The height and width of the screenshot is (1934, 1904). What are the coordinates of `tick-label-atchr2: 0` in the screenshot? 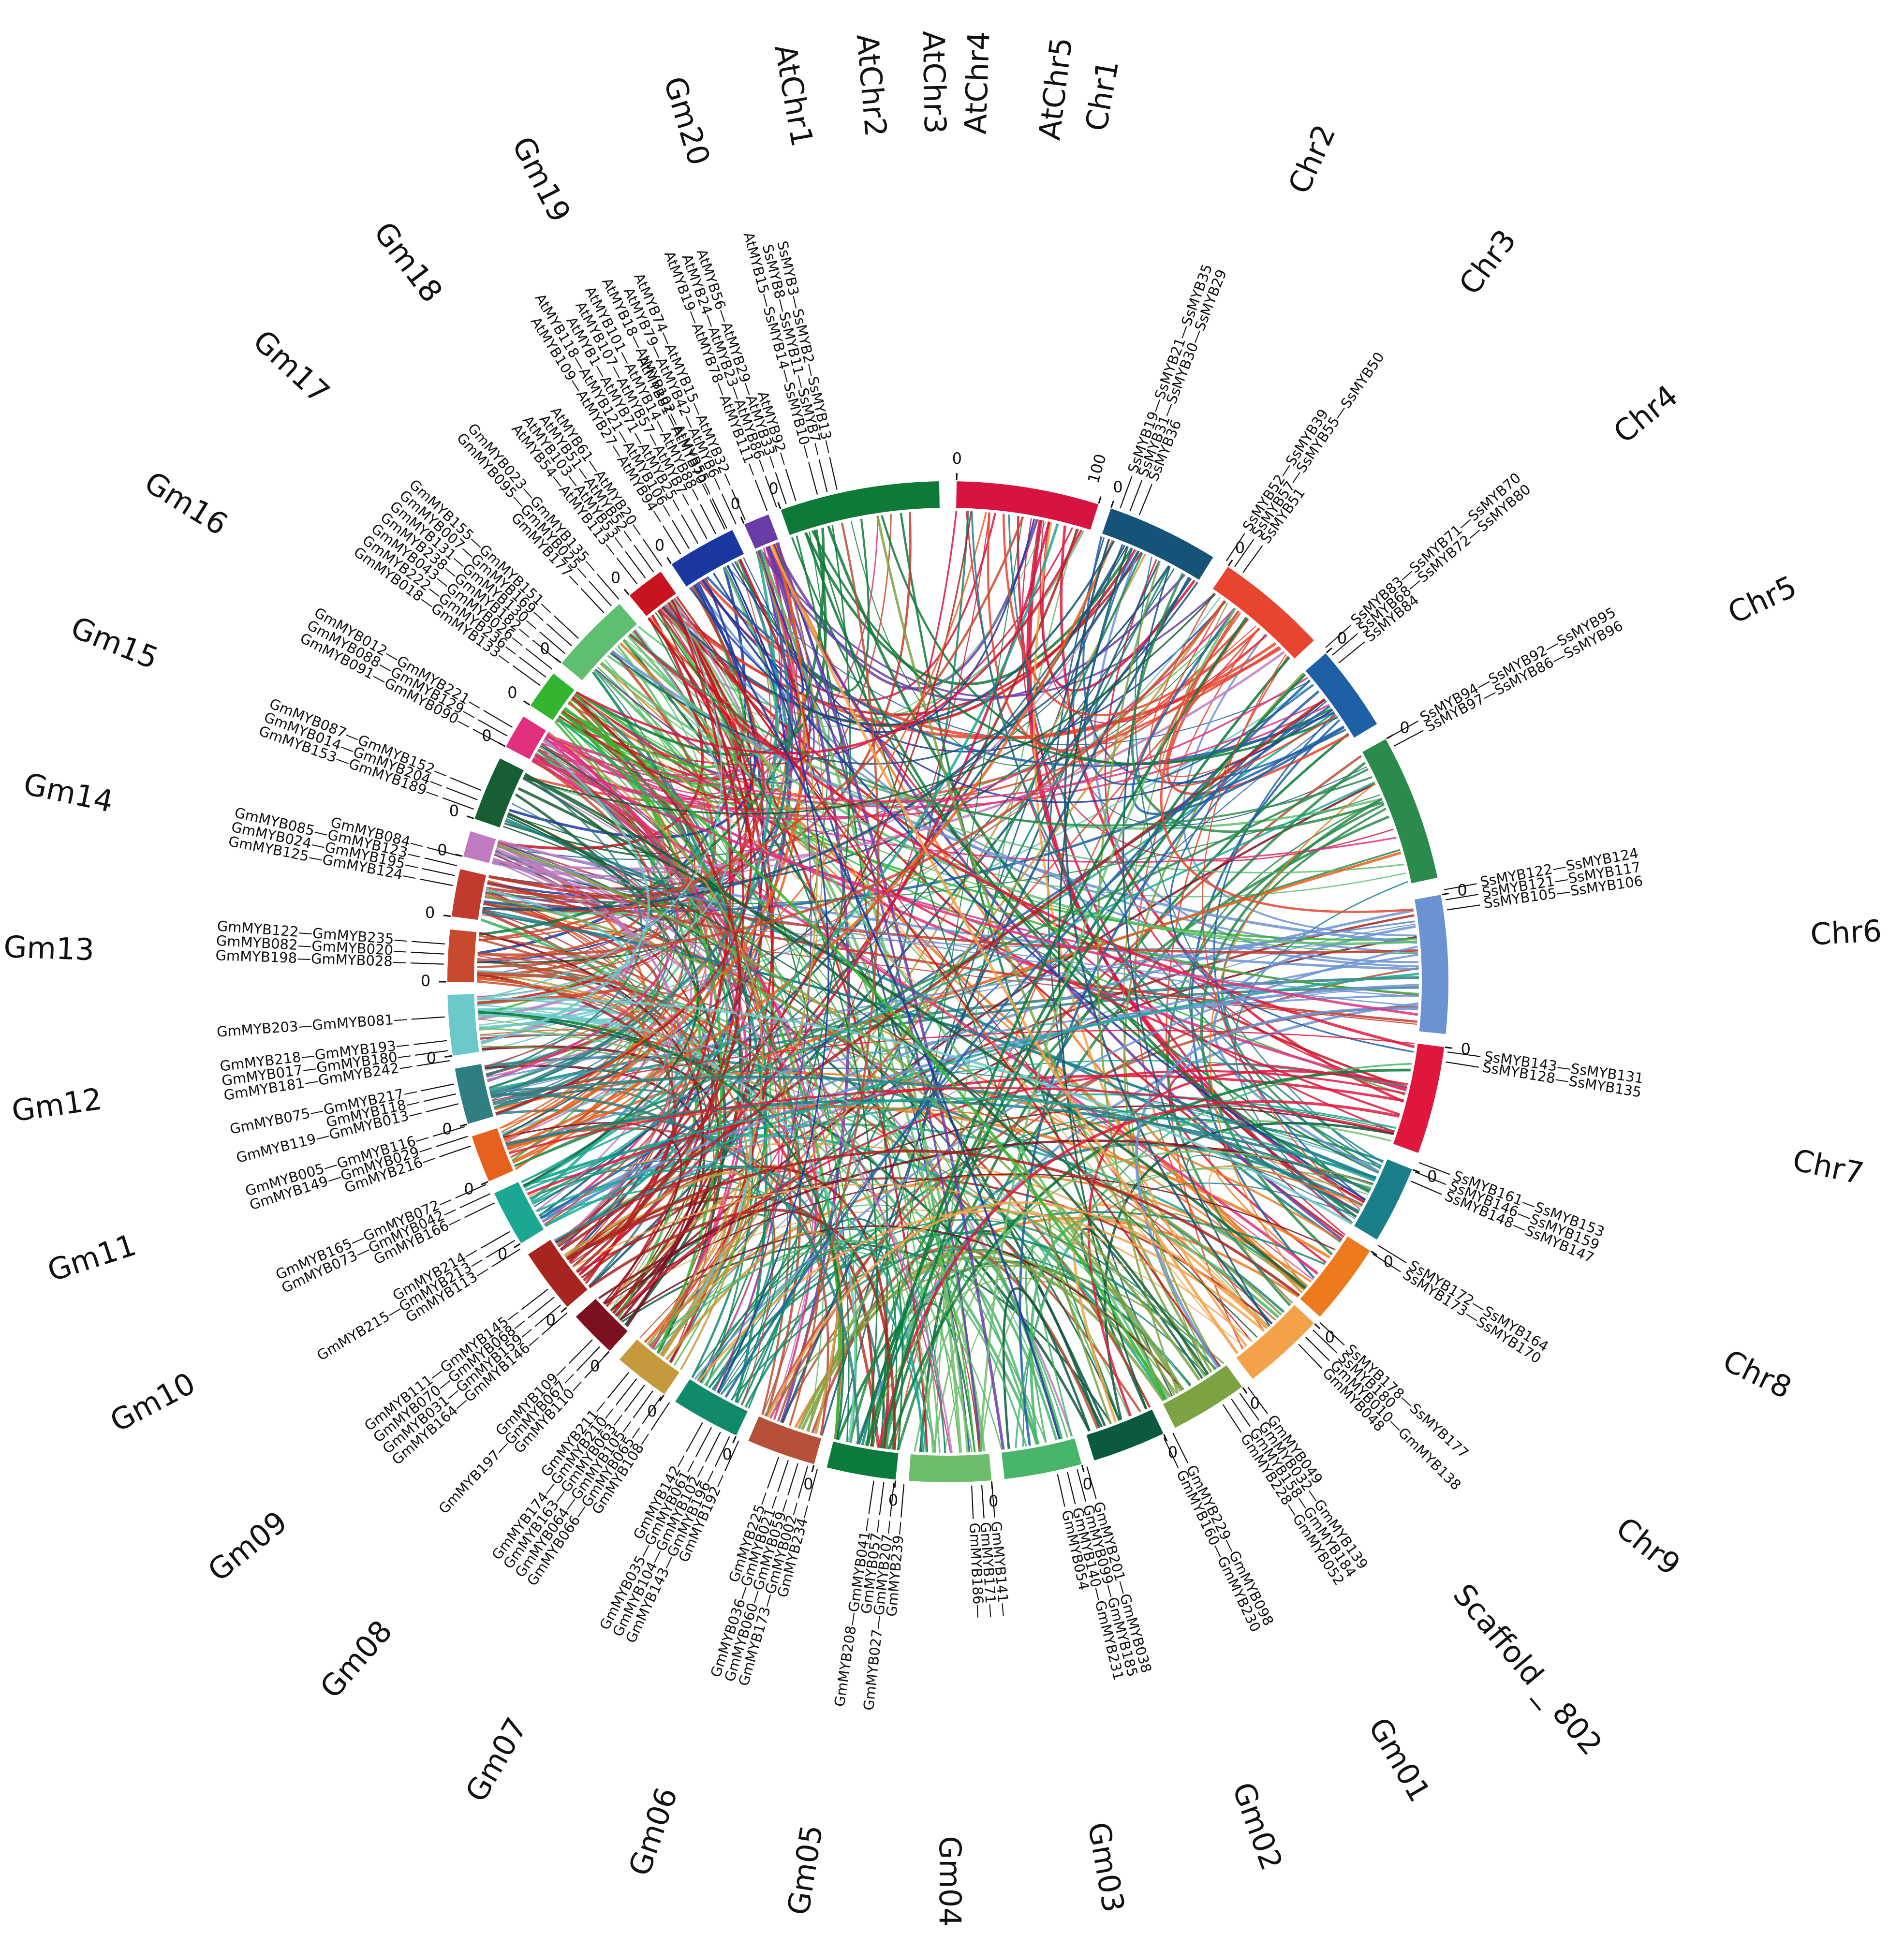 It's located at (615, 578).